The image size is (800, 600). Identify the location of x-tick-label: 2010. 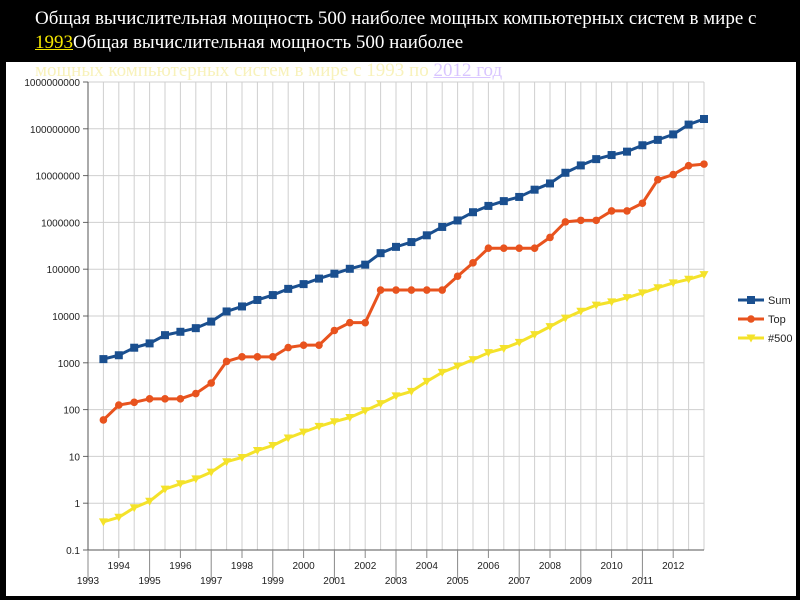
(611, 566).